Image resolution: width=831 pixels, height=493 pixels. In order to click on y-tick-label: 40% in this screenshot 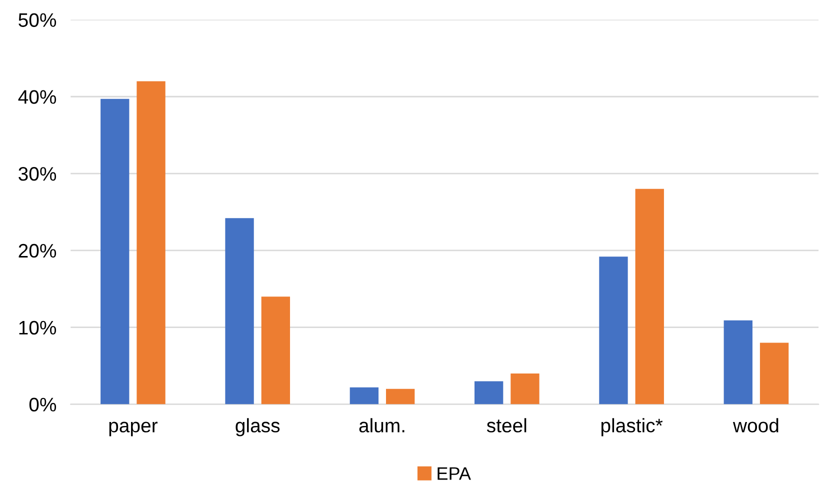, I will do `click(37, 97)`.